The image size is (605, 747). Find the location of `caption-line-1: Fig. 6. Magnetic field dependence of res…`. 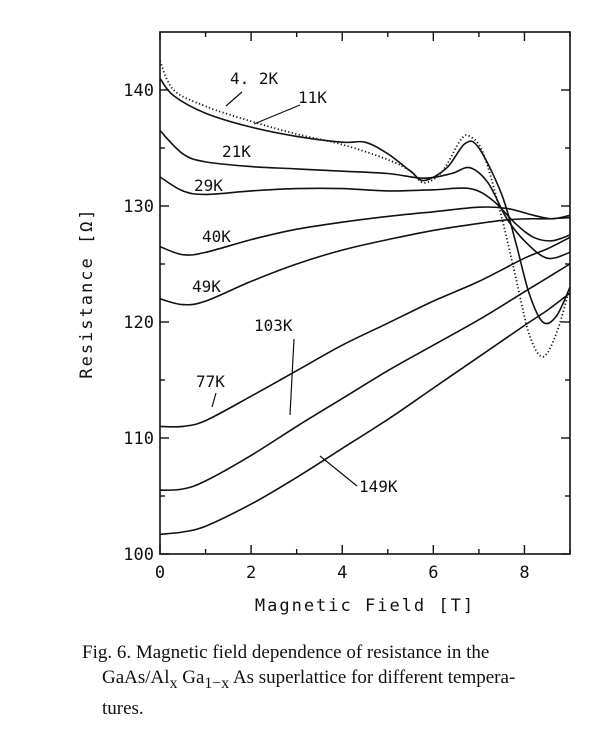

caption-line-1: Fig. 6. Magnetic field dependence of res… is located at coordinates (286, 652).